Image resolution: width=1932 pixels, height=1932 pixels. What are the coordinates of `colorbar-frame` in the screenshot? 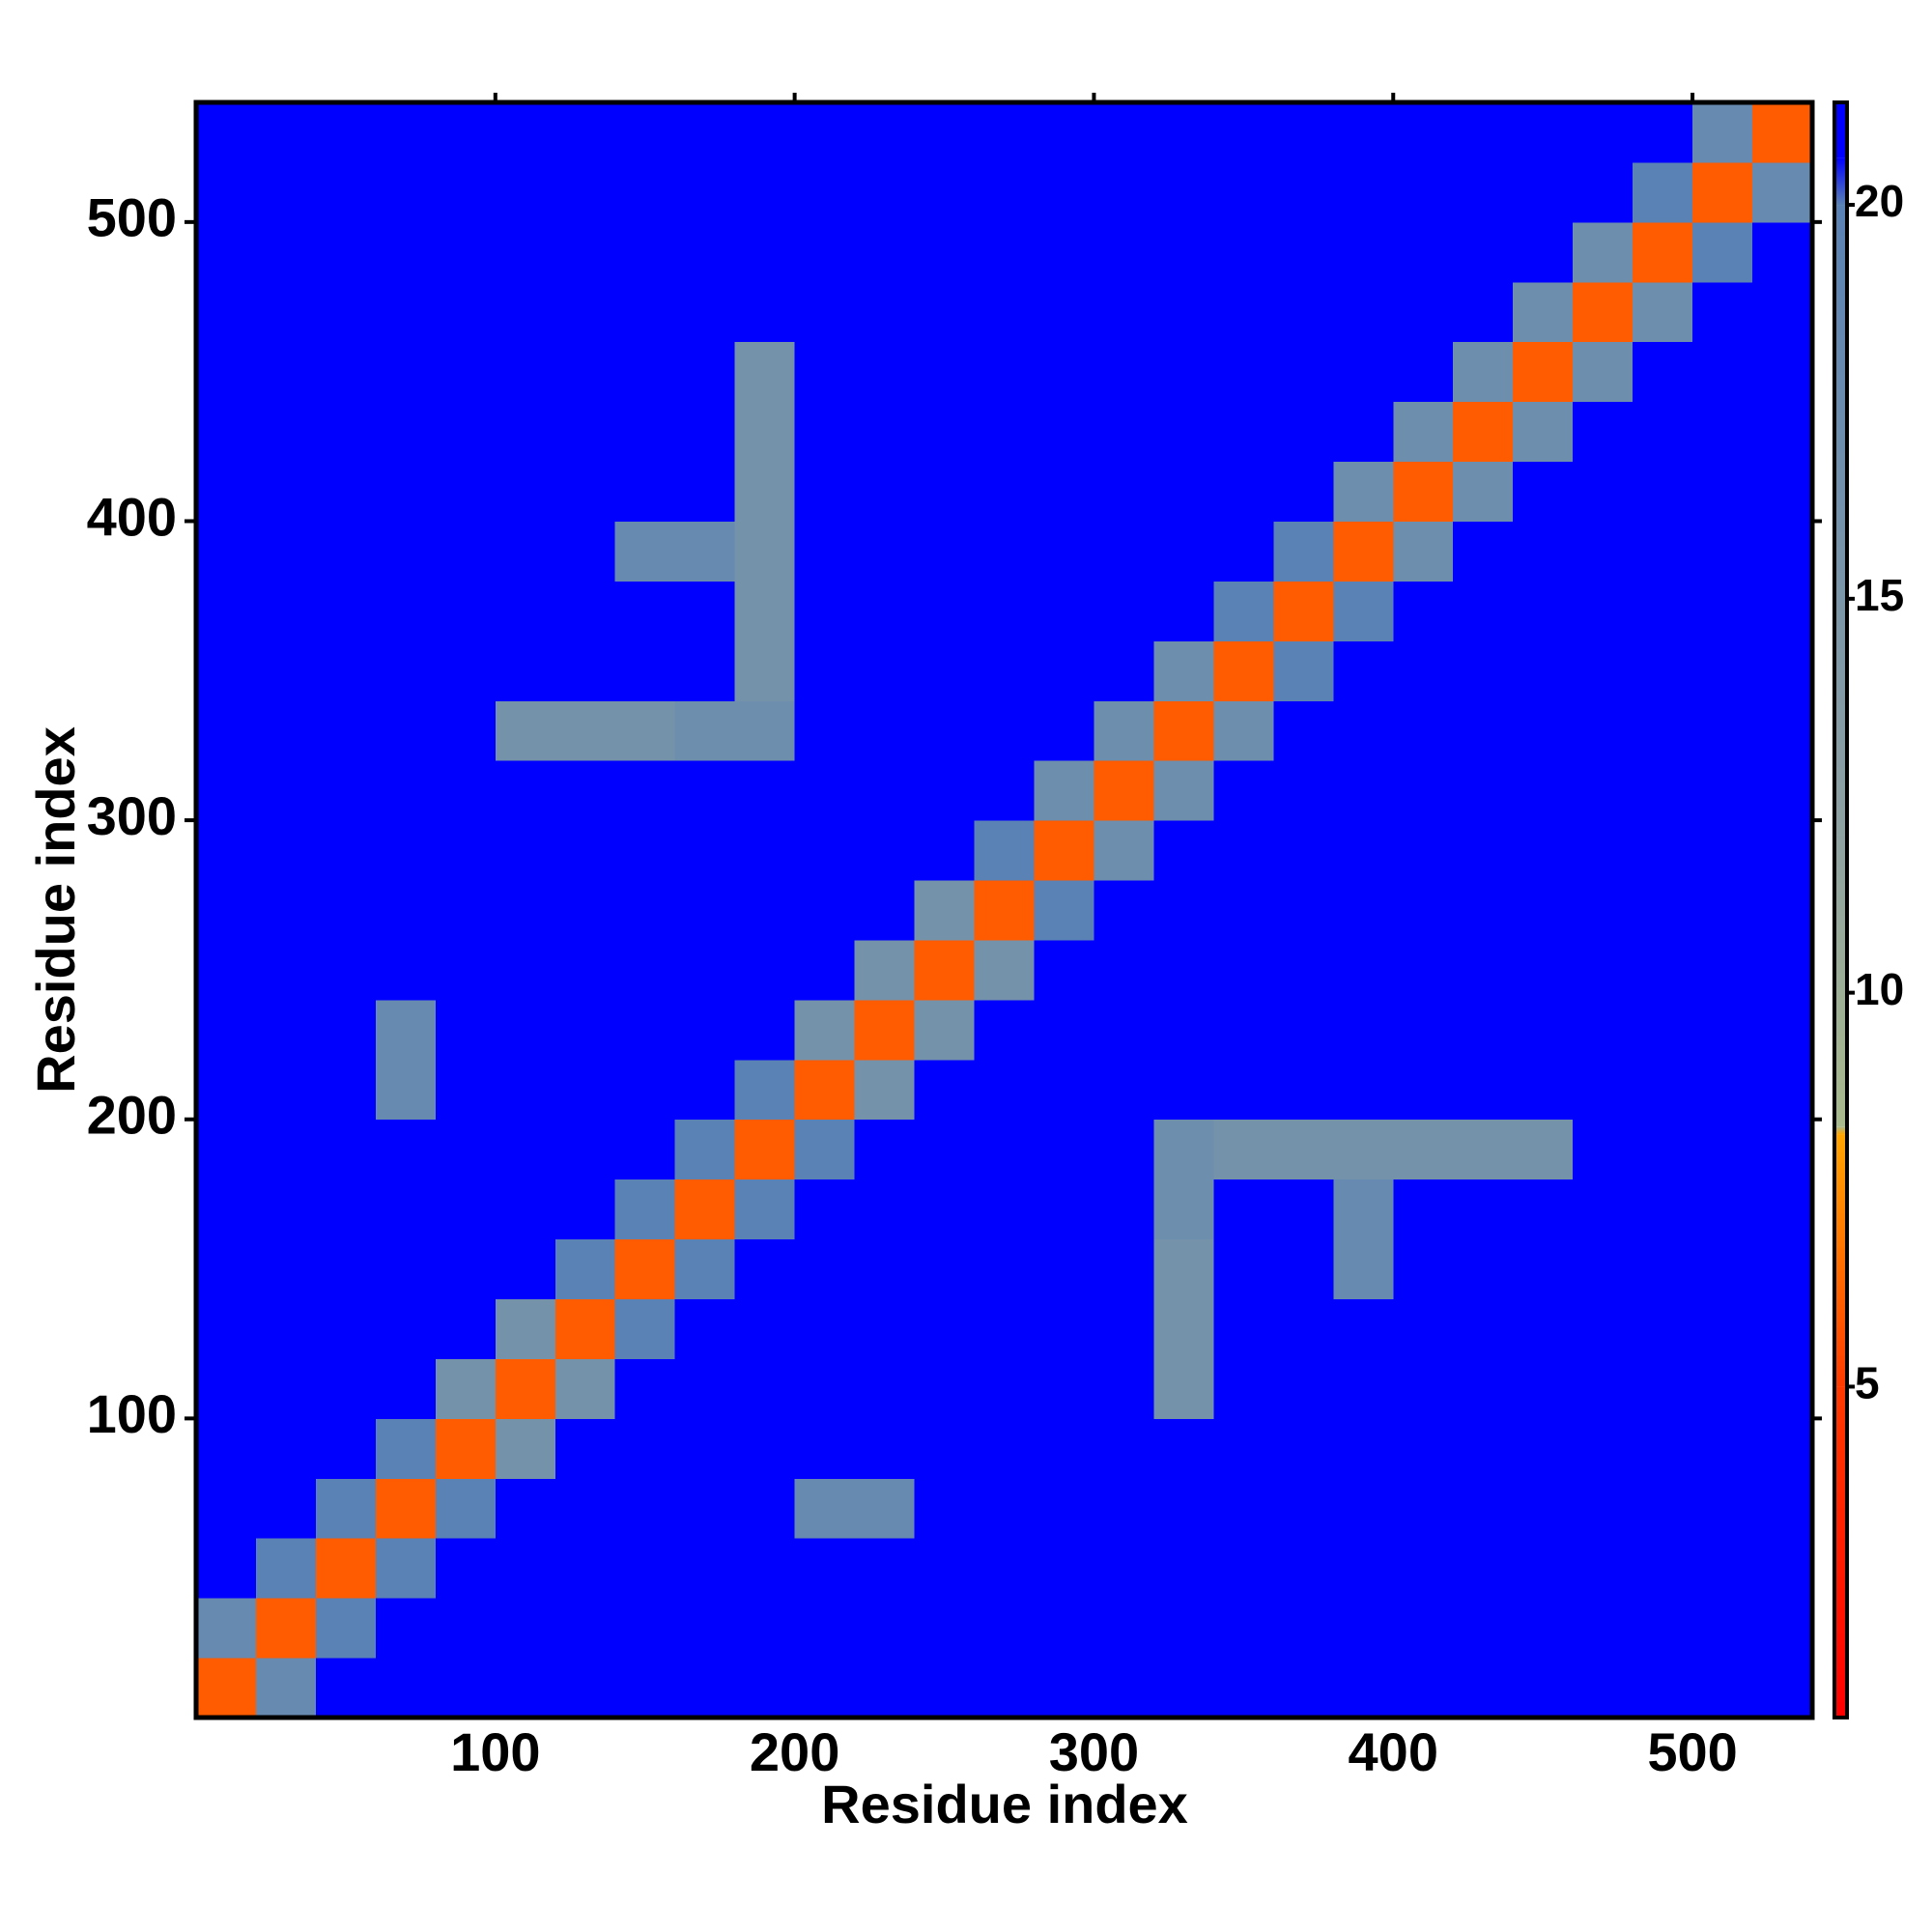 It's located at (1841, 909).